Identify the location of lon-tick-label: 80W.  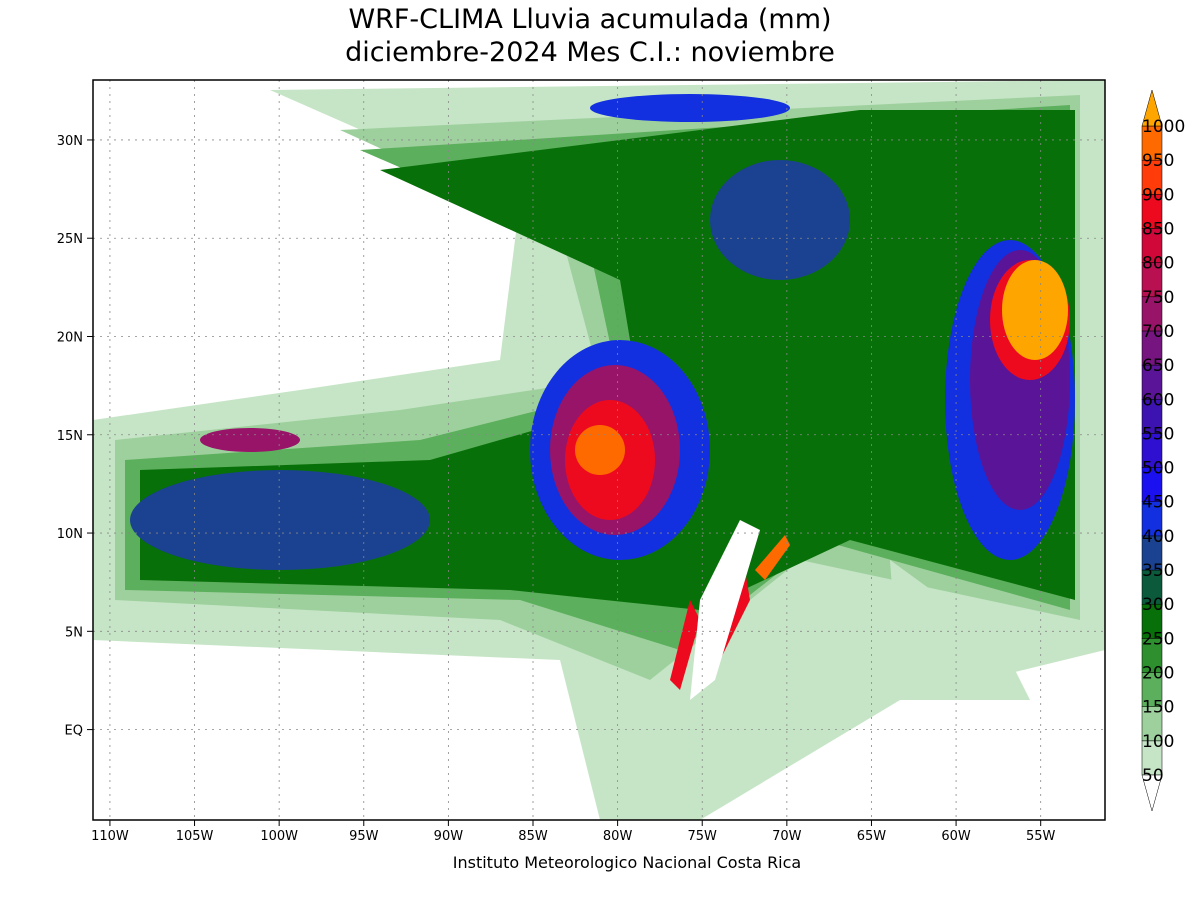
(618, 836).